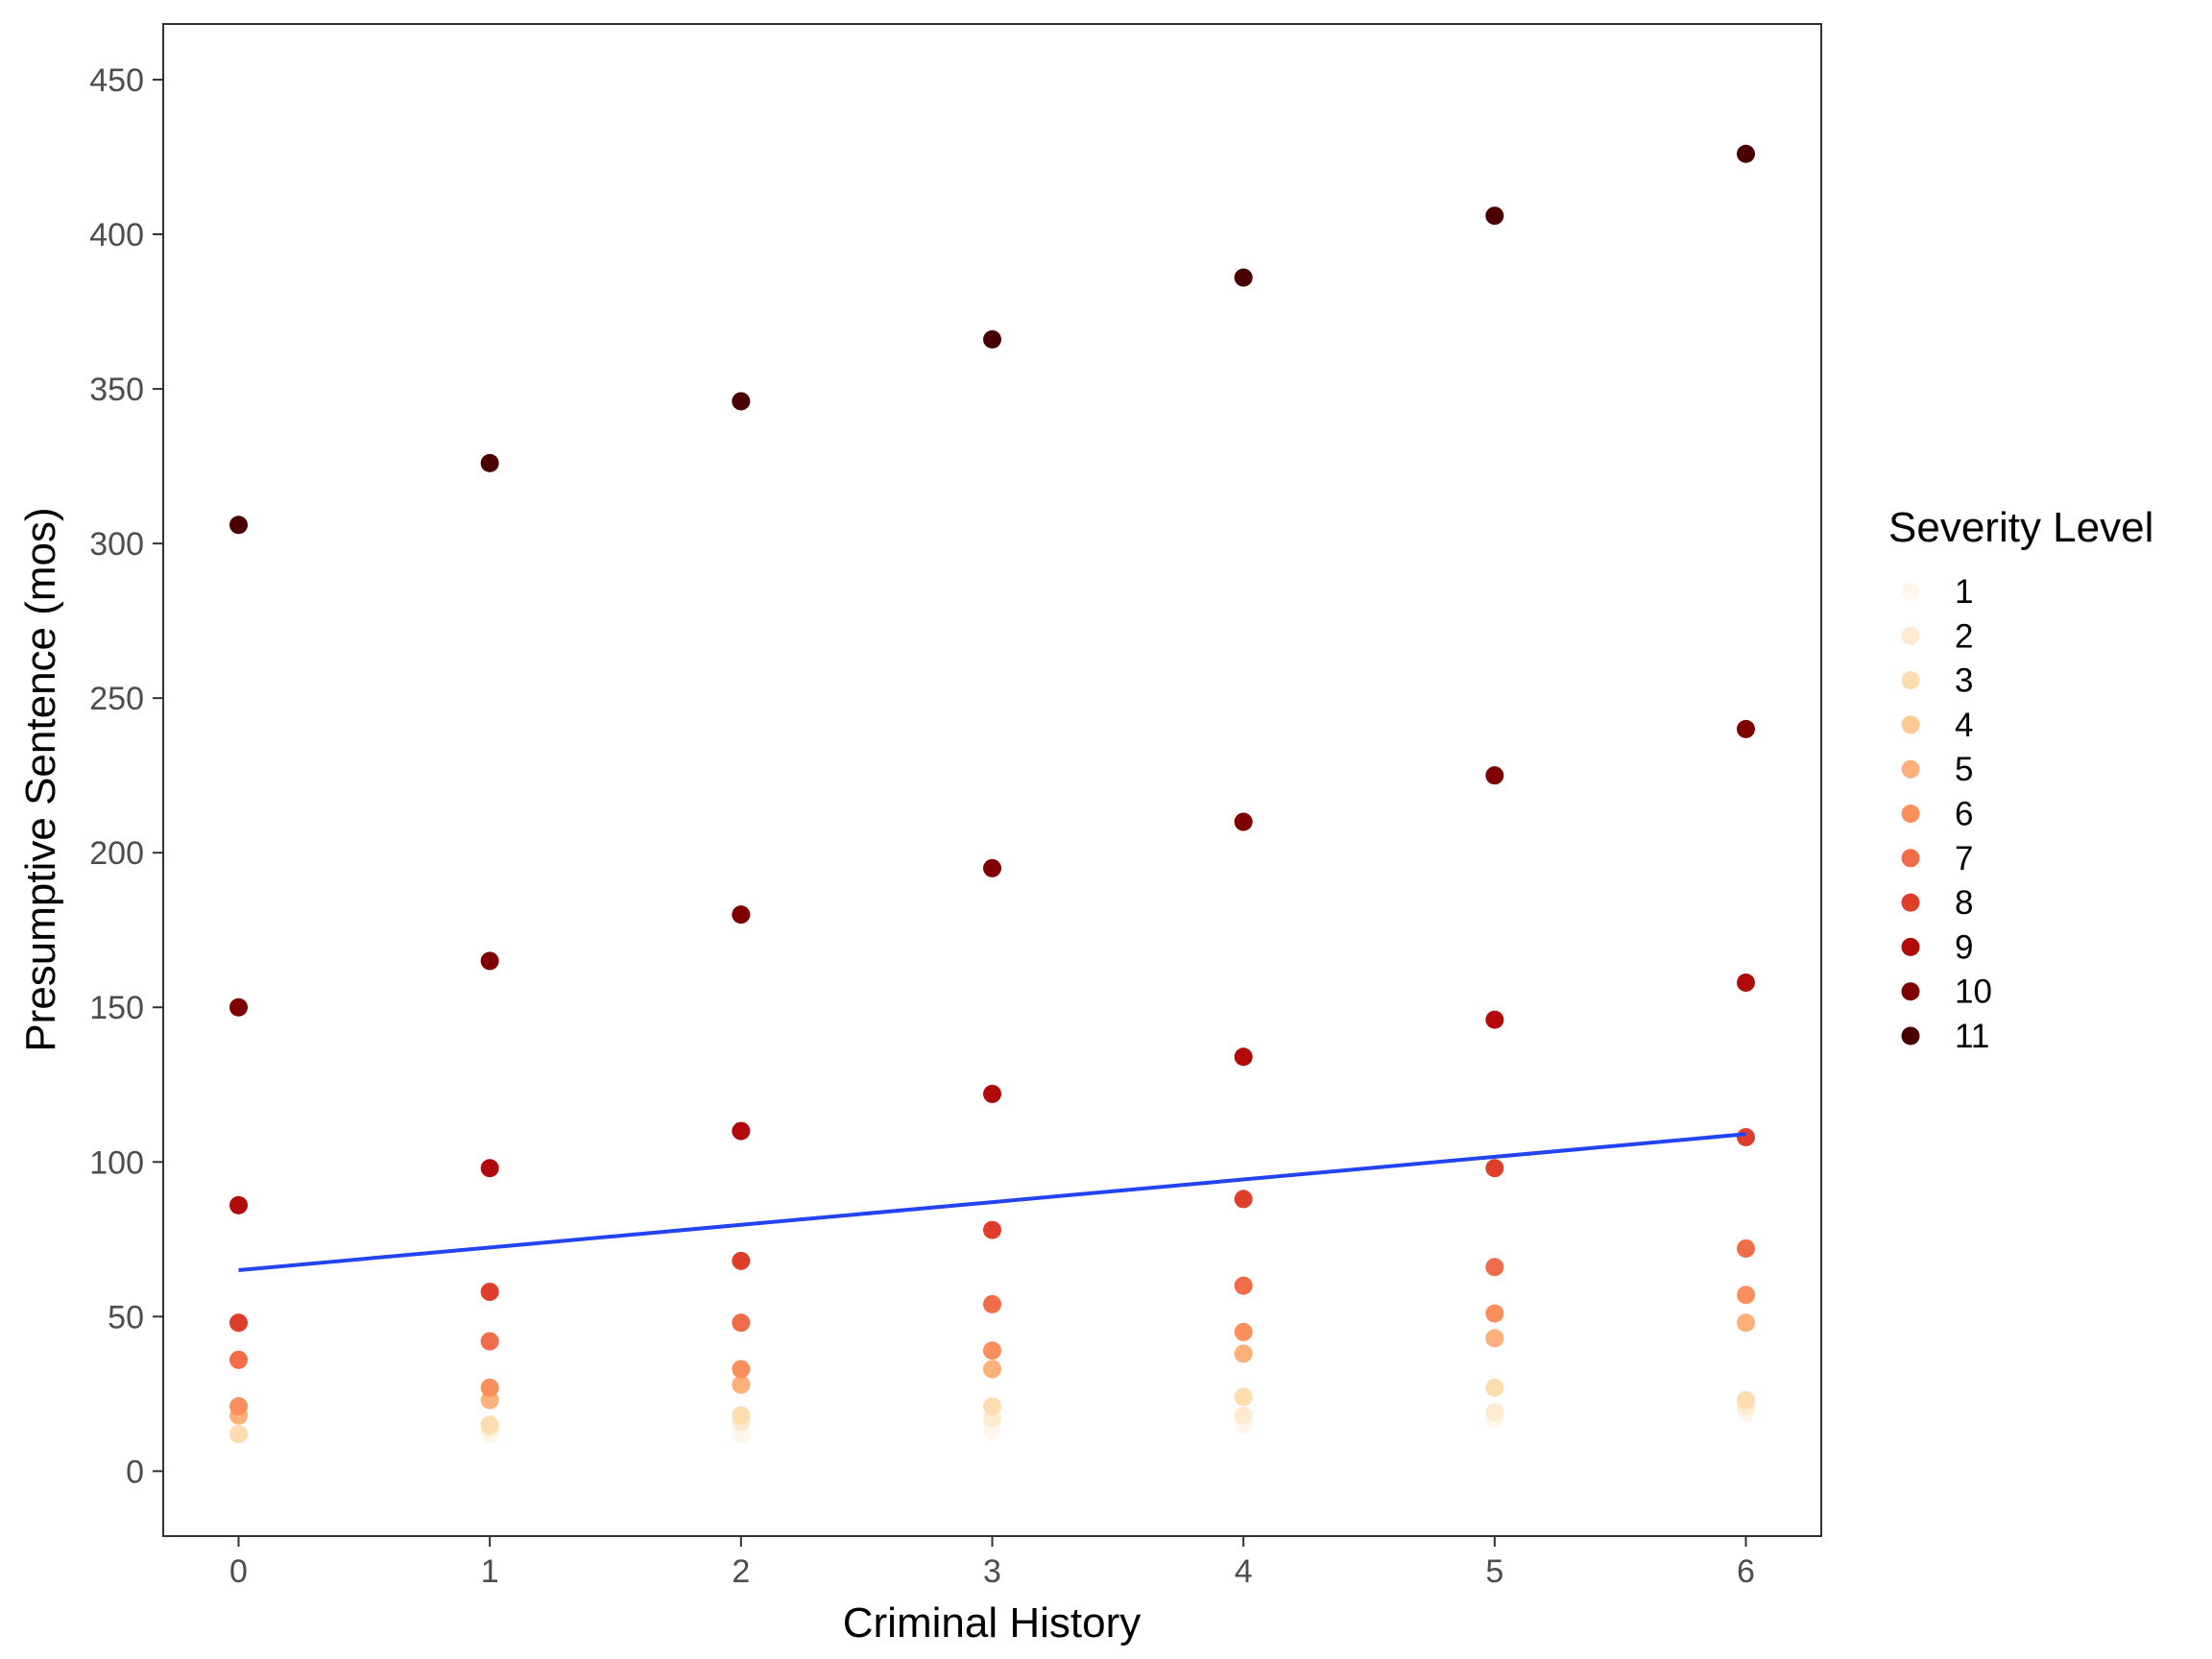  Describe the element at coordinates (117, 1008) in the screenshot. I see `y-tick-label: 150` at that location.